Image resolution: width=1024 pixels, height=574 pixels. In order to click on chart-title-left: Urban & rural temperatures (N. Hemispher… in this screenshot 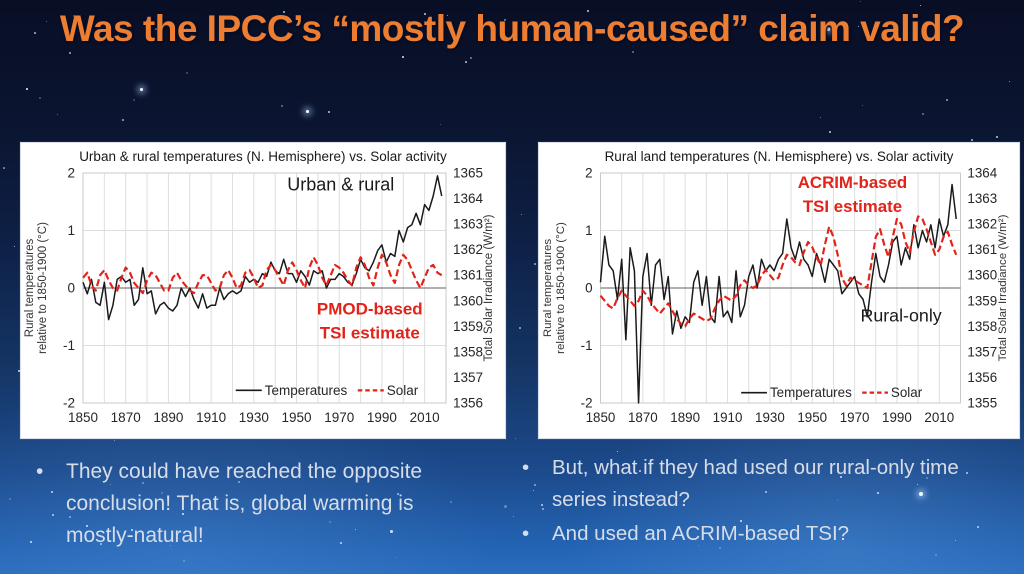, I will do `click(263, 156)`.